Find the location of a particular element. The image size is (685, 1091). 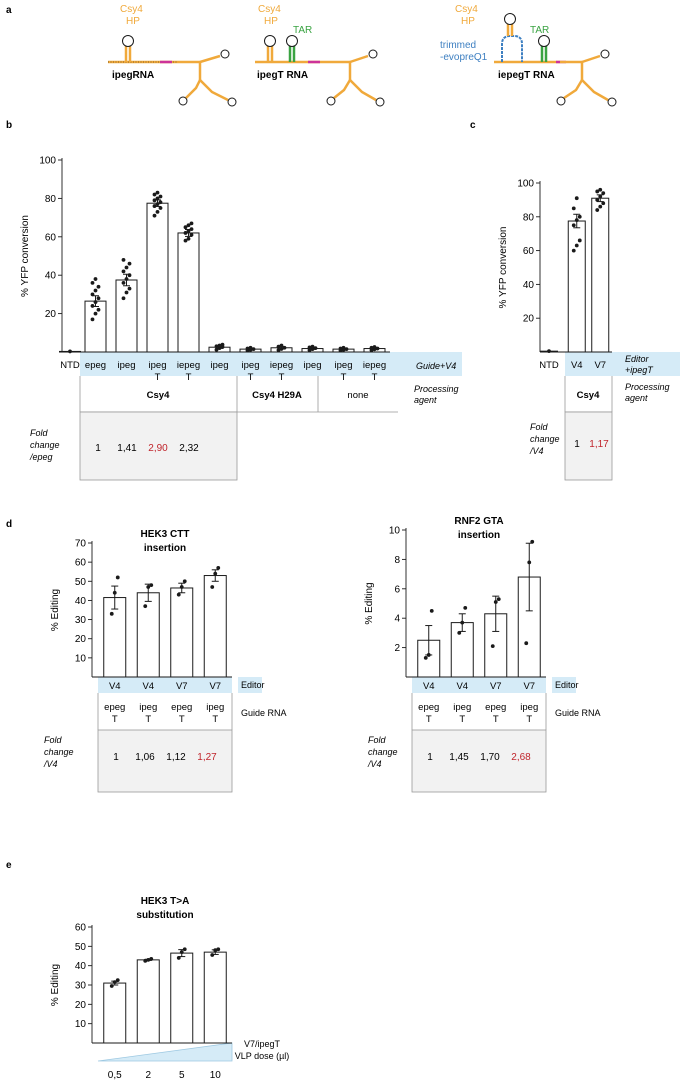

y-tick-label: 8 is located at coordinates (397, 560).